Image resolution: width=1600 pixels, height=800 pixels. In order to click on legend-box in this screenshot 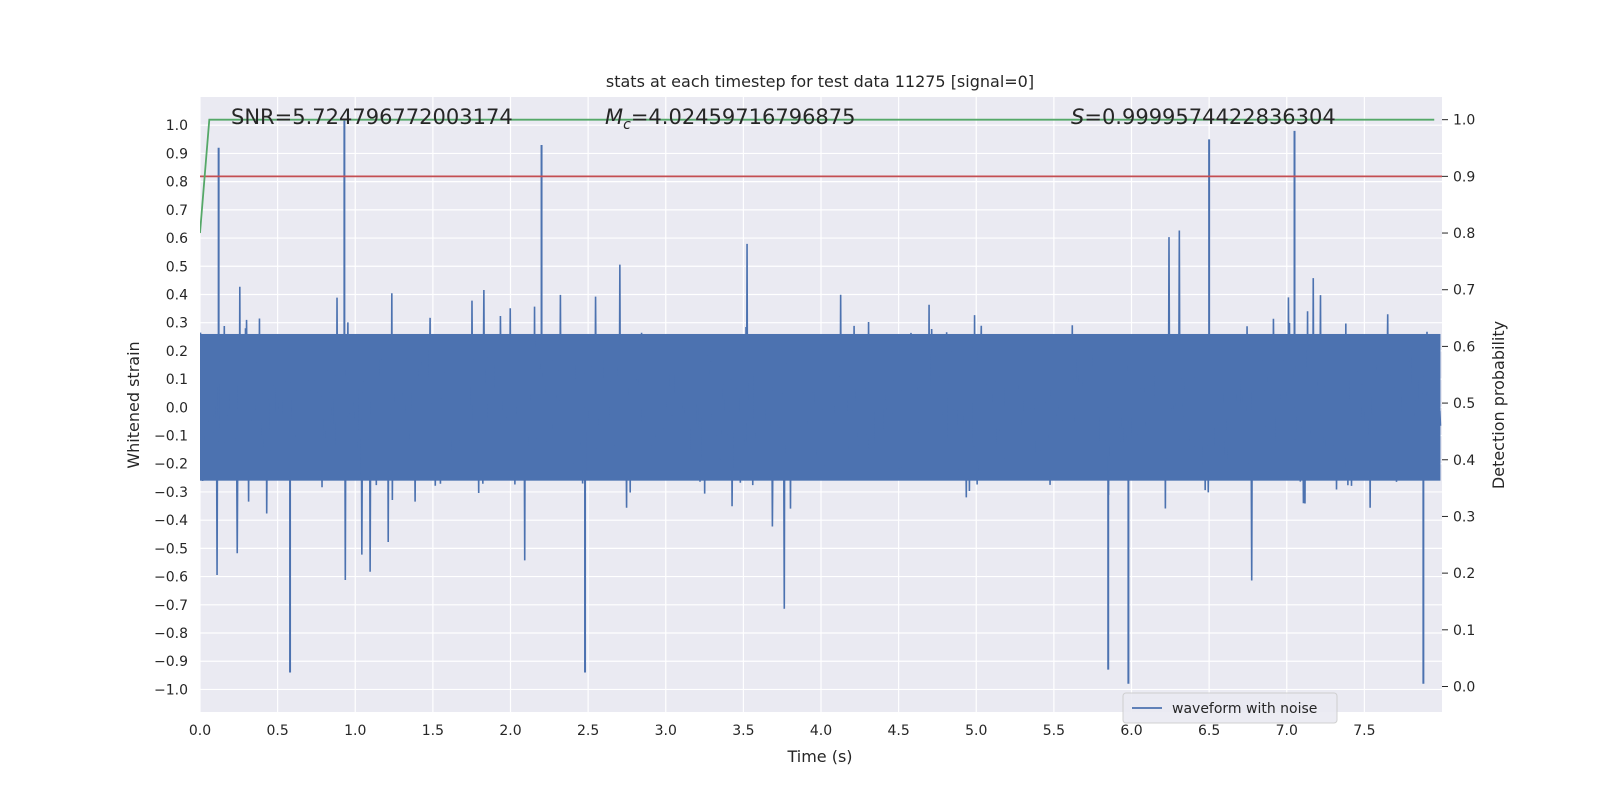, I will do `click(1230, 708)`.